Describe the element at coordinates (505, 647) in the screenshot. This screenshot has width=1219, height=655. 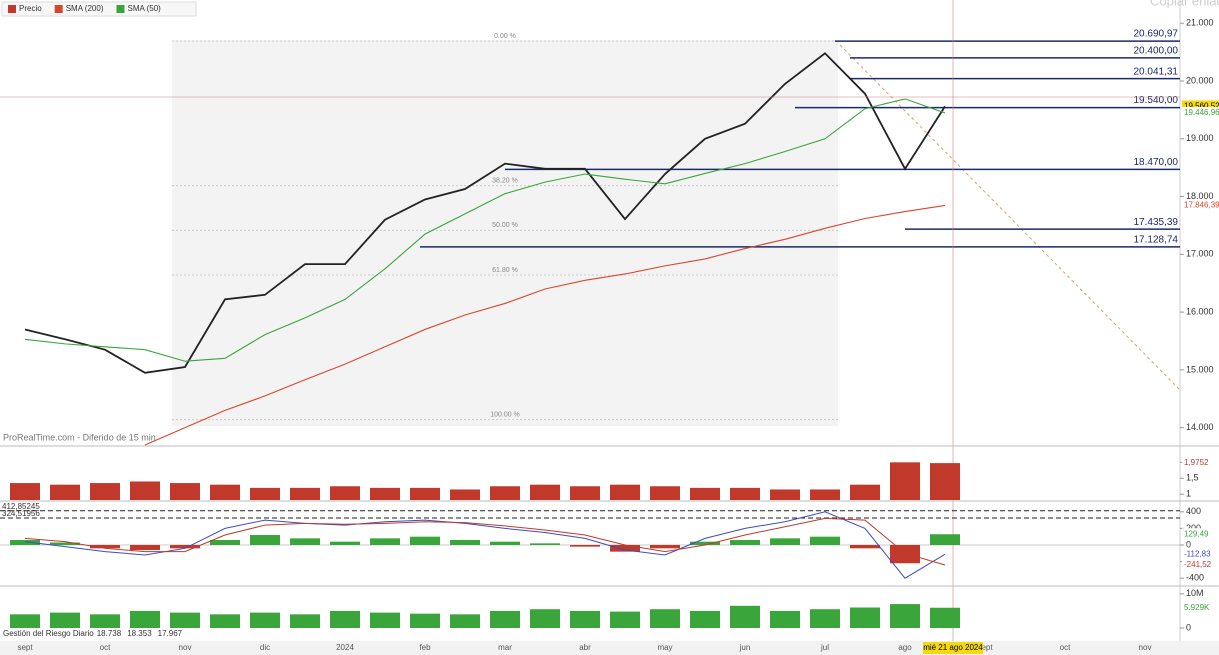
I see `x-tick-label: mar` at that location.